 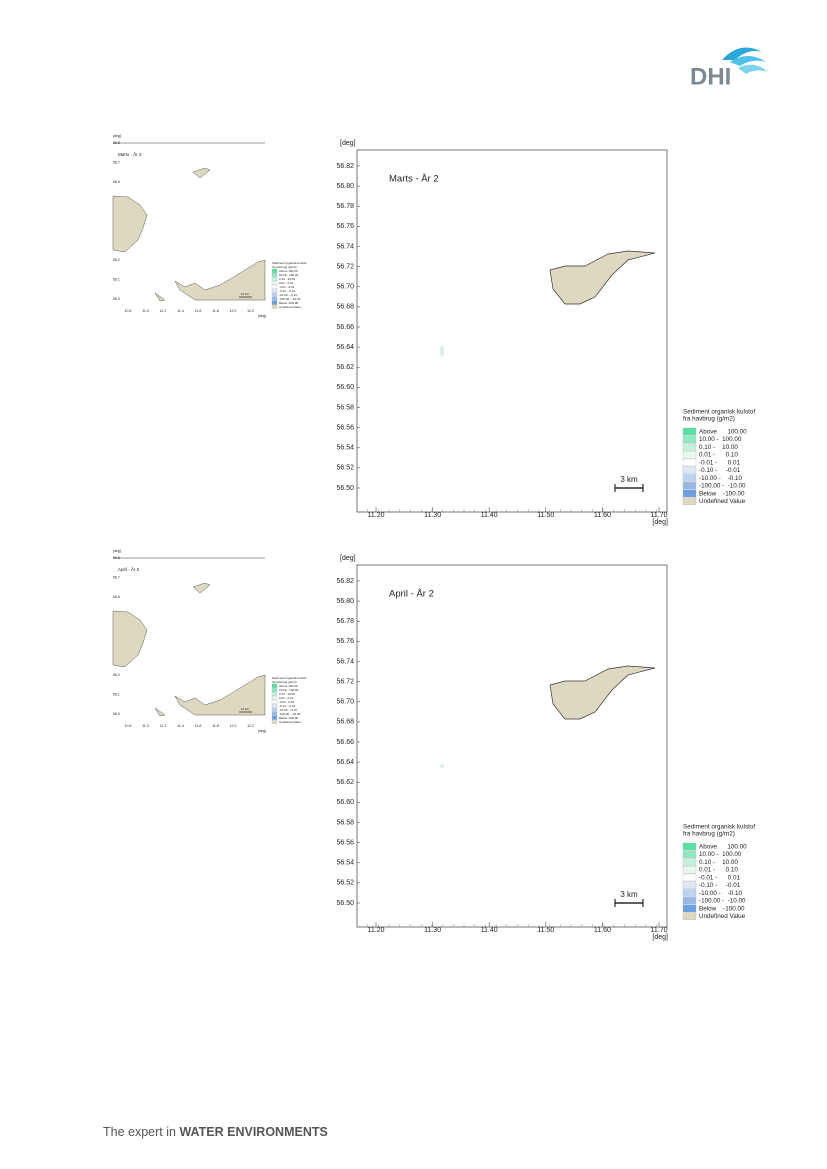 I want to click on x-tick-label: 11.70, so click(x=659, y=930).